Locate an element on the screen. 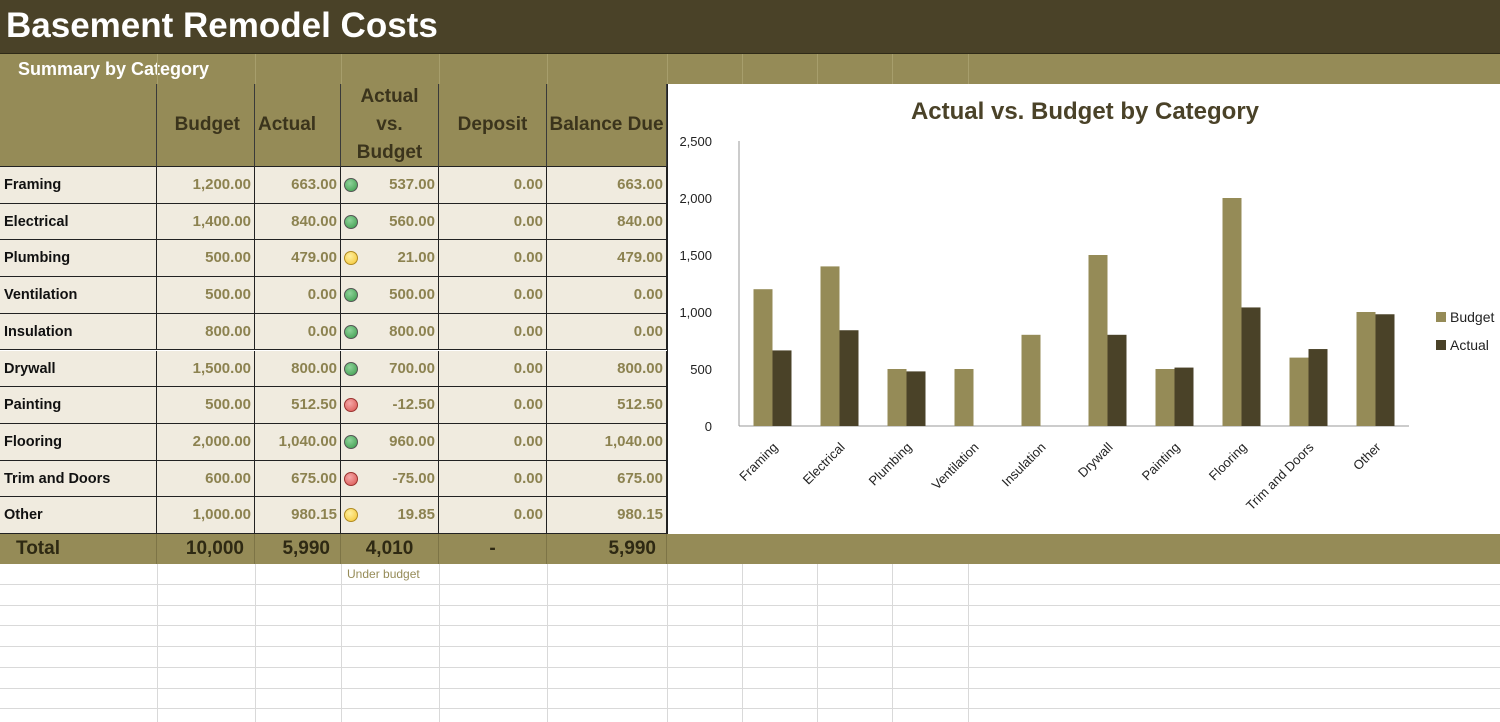  under-budget-note: Under budget is located at coordinates (383, 574).